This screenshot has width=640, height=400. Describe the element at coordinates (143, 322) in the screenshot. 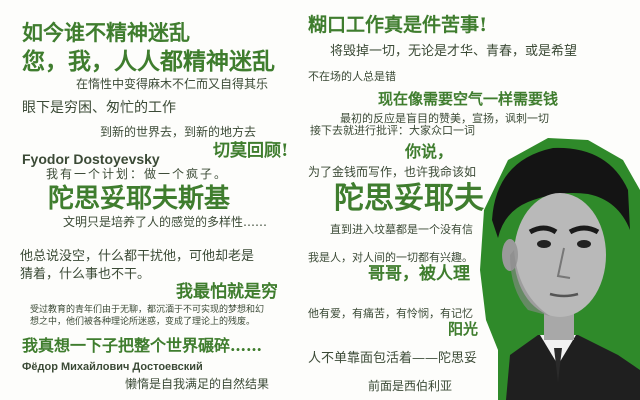

I see `quote-text: 想之中，他们被各种理论所迷惑，变成了理论上的残废。` at that location.